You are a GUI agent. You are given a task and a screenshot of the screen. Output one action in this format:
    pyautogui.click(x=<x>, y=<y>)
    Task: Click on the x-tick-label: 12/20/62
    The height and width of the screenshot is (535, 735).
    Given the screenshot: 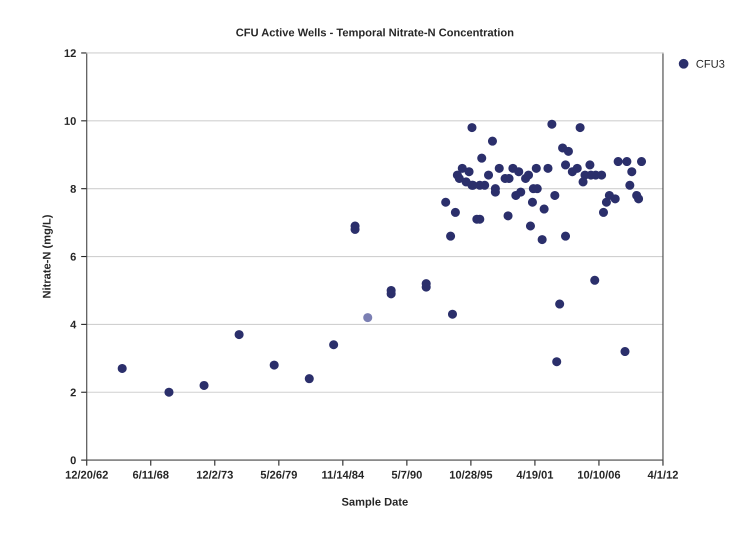 What is the action you would take?
    pyautogui.click(x=87, y=474)
    